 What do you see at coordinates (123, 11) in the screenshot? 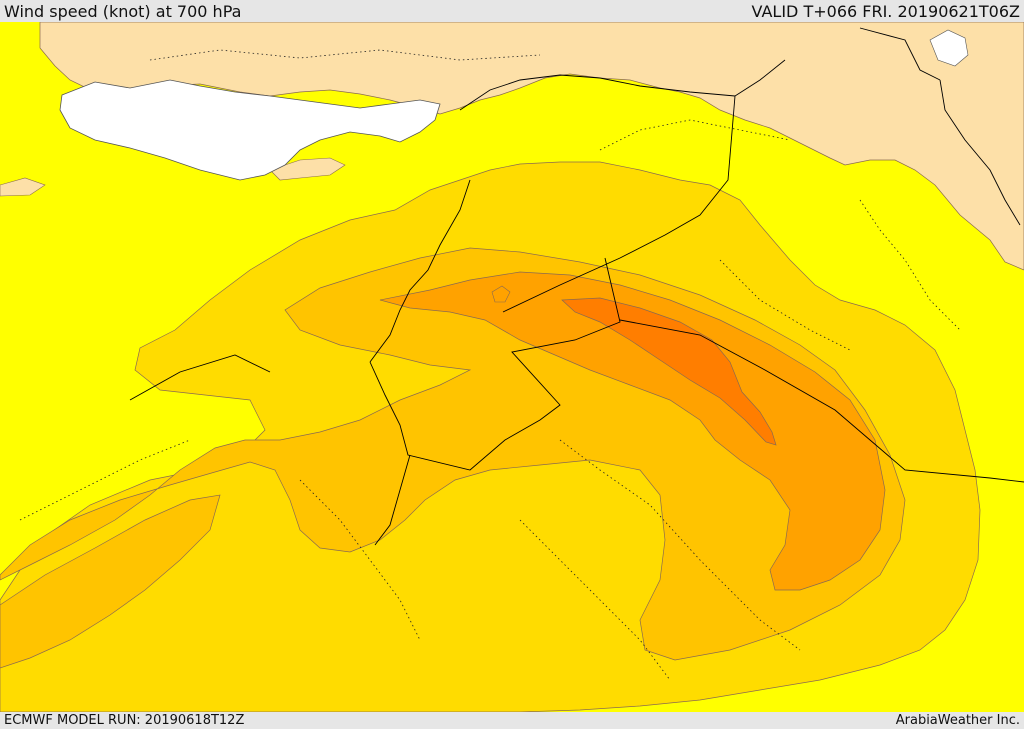
I see `map-title: Wind speed (knot) at 700 hPa` at bounding box center [123, 11].